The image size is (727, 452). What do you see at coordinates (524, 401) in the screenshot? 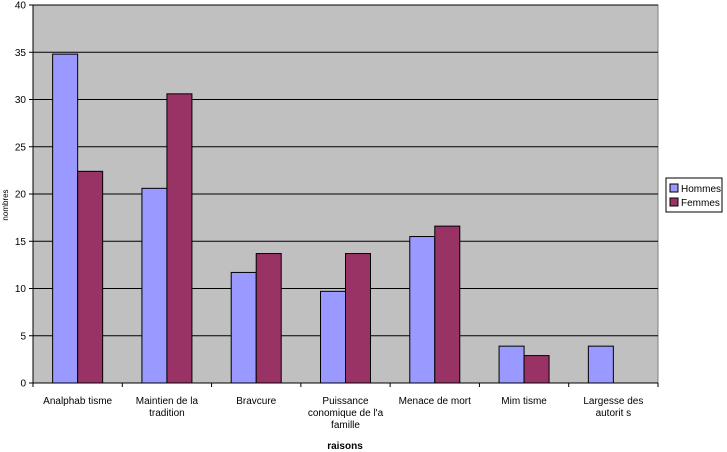
I see `x-category-label: Mim tisme` at bounding box center [524, 401].